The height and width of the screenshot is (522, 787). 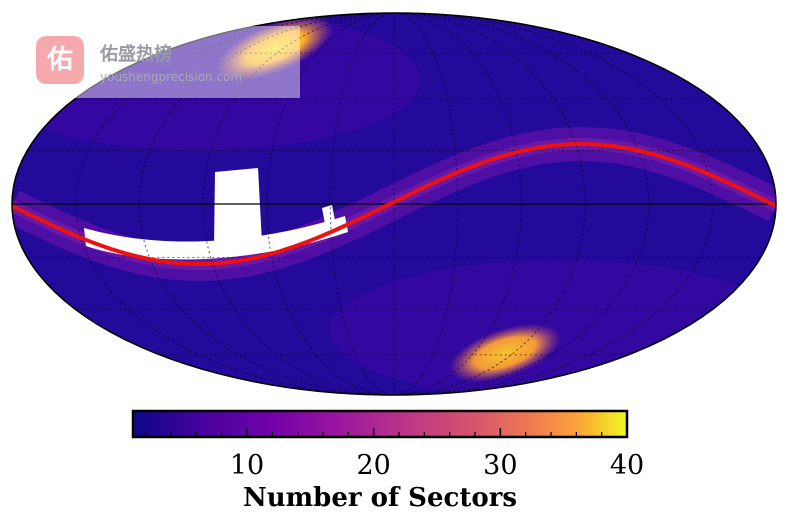 What do you see at coordinates (238, 208) in the screenshot?
I see `unobserved-gap-vertical` at bounding box center [238, 208].